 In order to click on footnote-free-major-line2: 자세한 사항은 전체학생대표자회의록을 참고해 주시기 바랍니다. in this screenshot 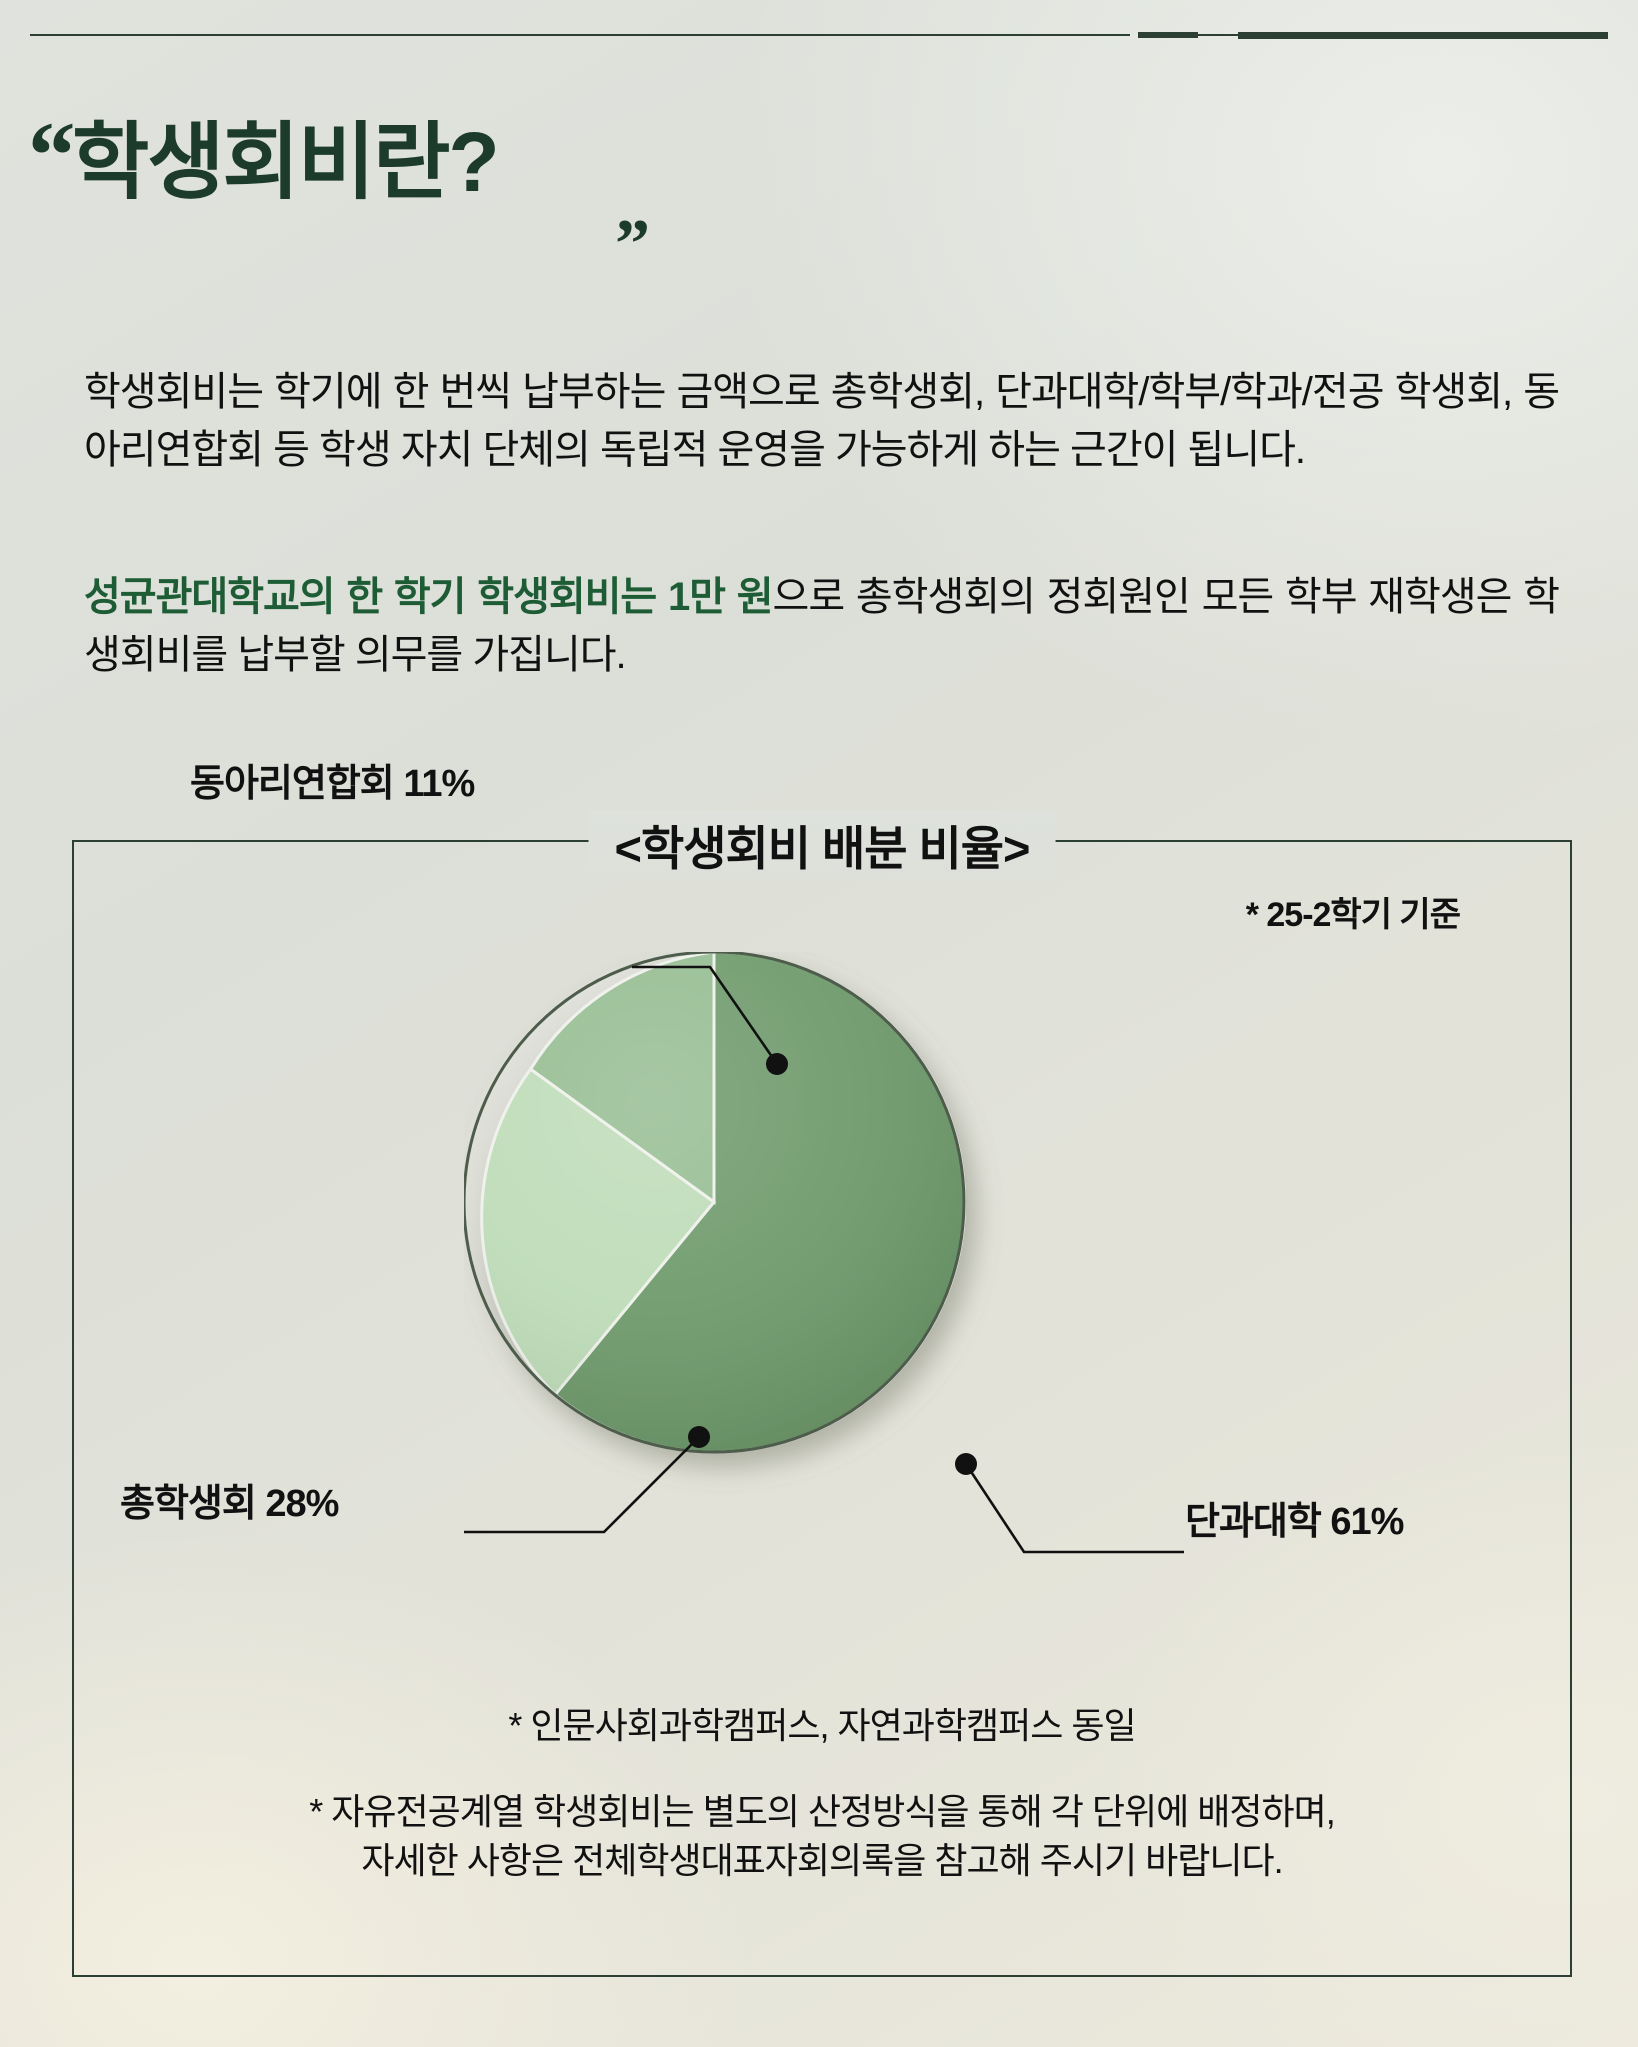, I will do `click(822, 1861)`.